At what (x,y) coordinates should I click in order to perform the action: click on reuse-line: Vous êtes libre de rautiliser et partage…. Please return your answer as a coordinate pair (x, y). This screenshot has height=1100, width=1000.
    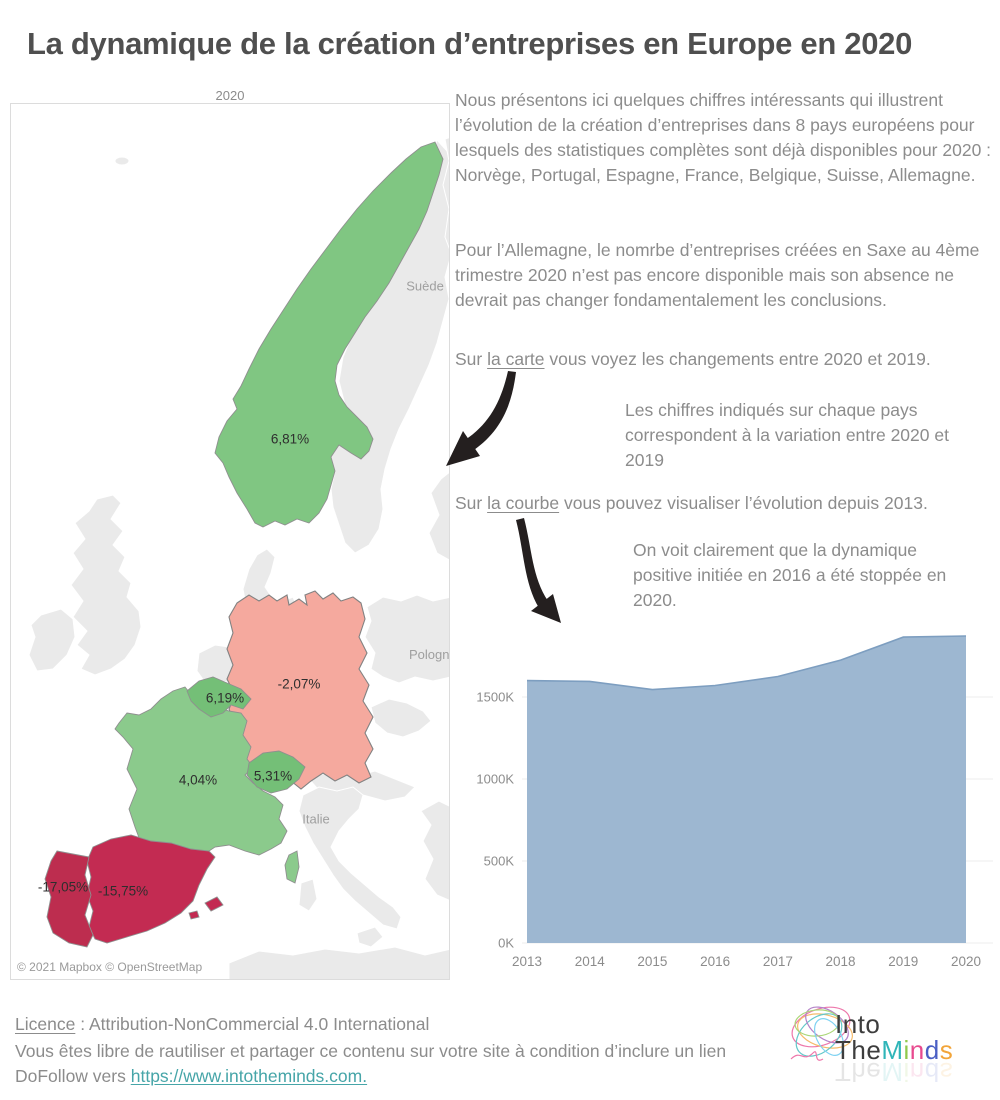
    Looking at the image, I should click on (392, 1064).